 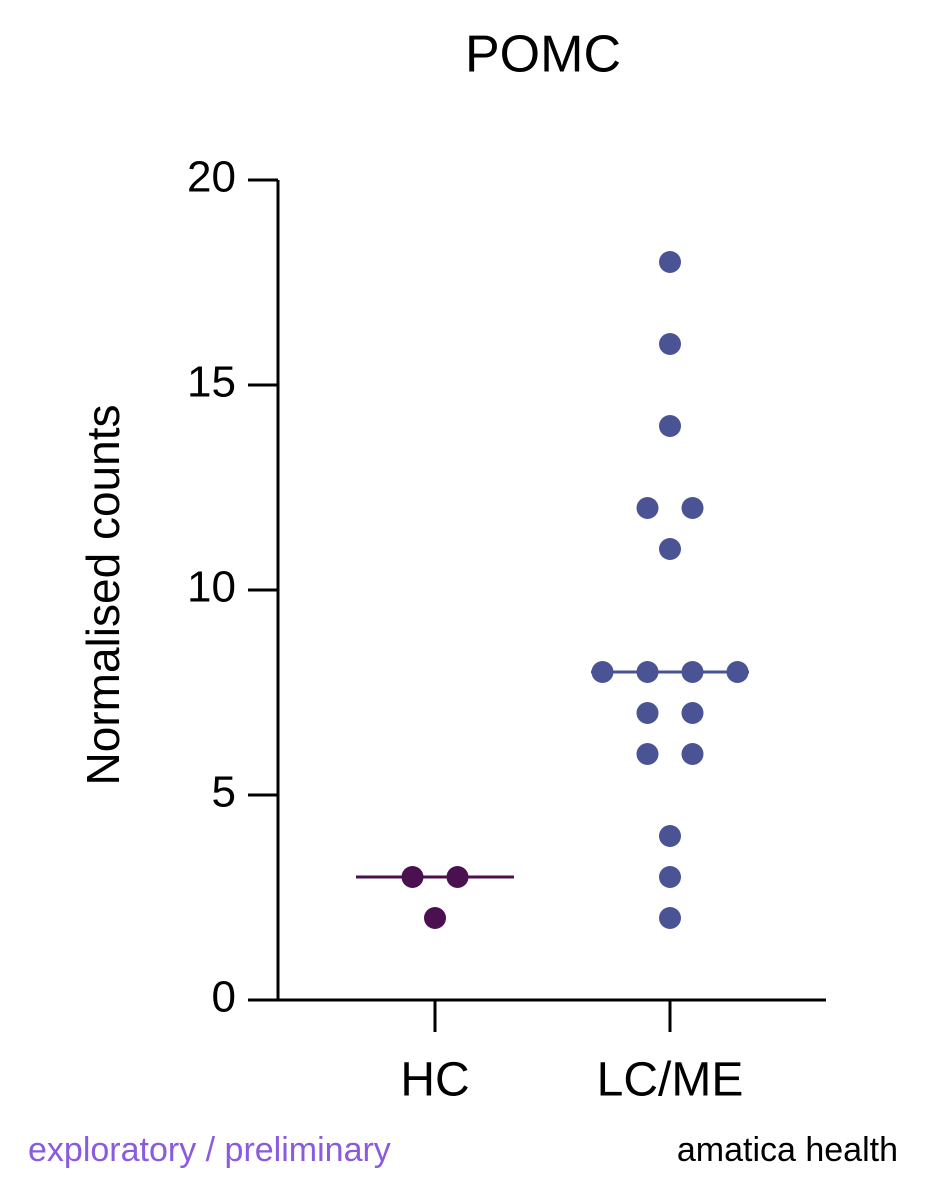 What do you see at coordinates (670, 1080) in the screenshot?
I see `x-tick-label: LC/ME` at bounding box center [670, 1080].